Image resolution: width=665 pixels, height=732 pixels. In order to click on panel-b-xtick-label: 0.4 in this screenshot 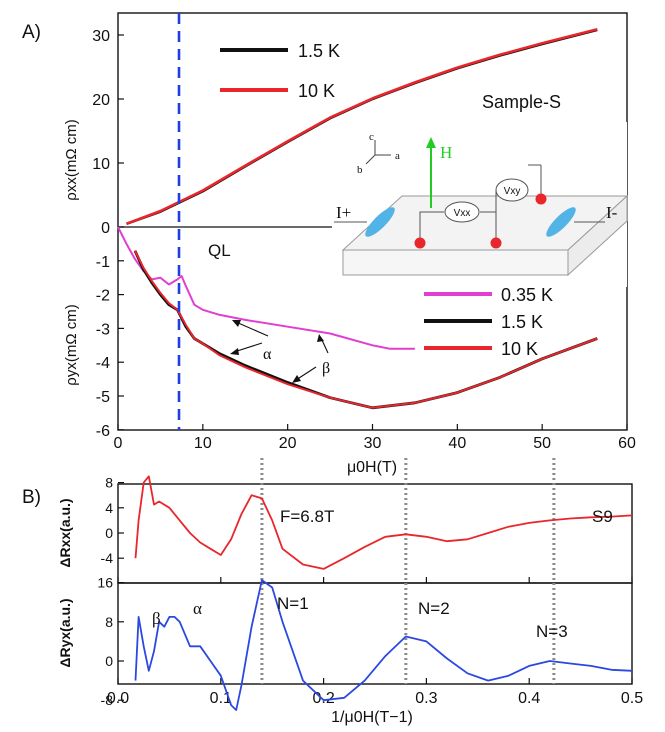, I will do `click(529, 698)`.